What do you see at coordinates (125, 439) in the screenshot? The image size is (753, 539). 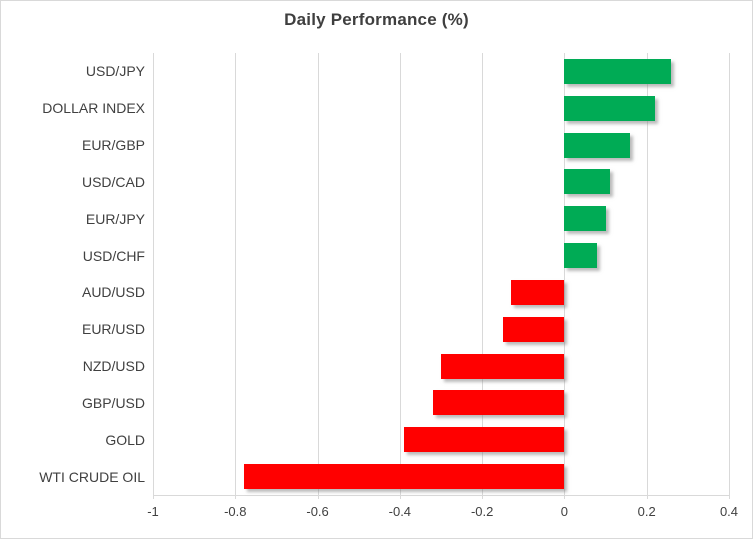 I see `category-label-gold: GOLD` at bounding box center [125, 439].